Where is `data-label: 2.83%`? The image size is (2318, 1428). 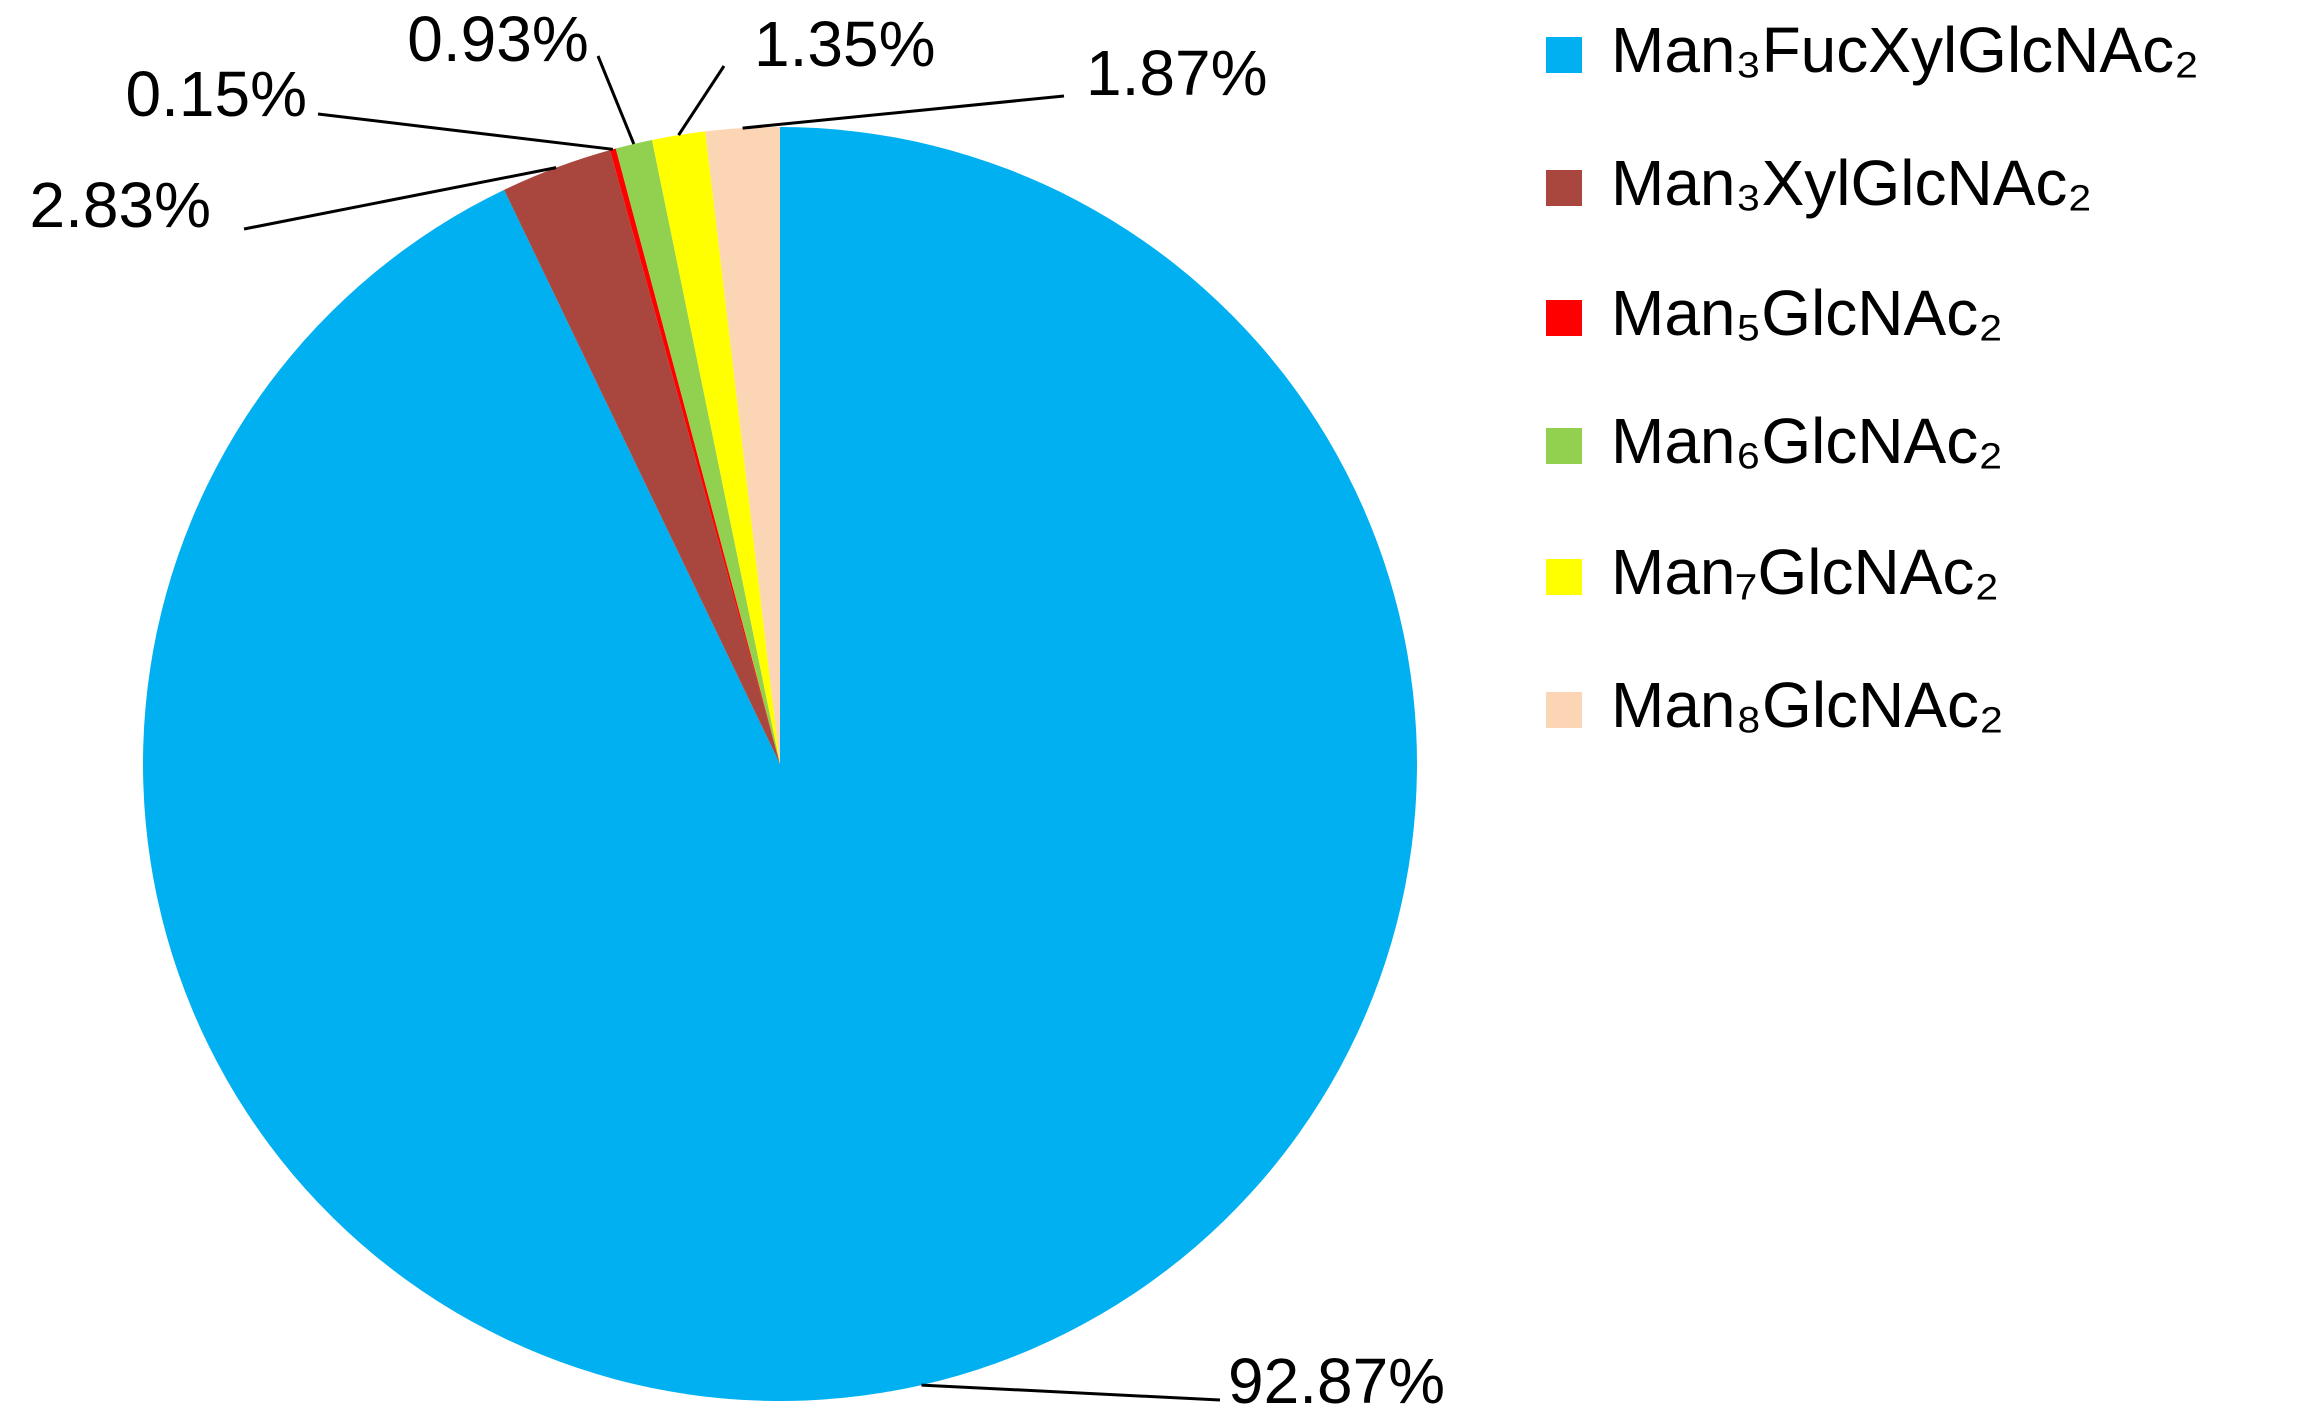
data-label: 2.83% is located at coordinates (120, 205).